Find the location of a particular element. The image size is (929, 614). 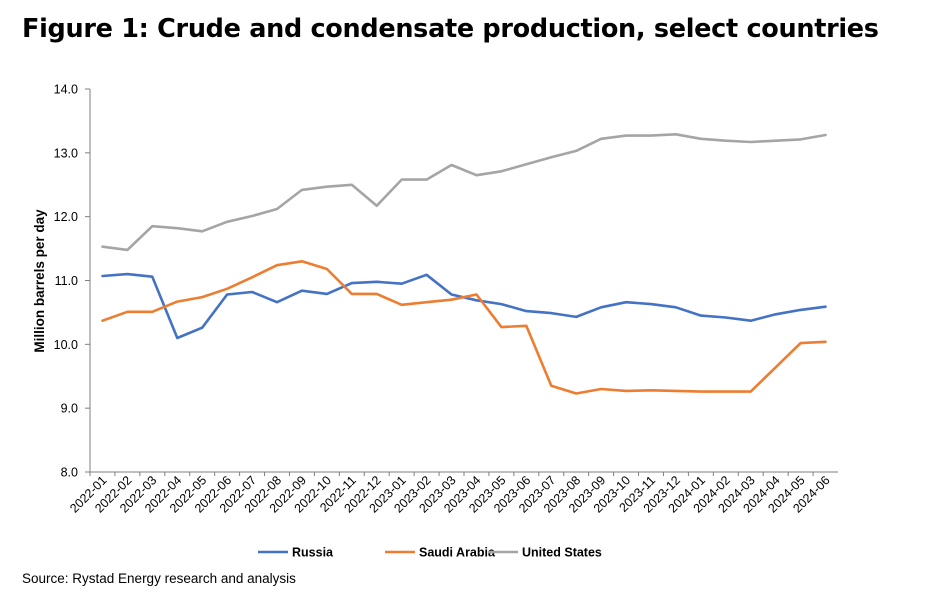

legend-item: Russia is located at coordinates (296, 553).